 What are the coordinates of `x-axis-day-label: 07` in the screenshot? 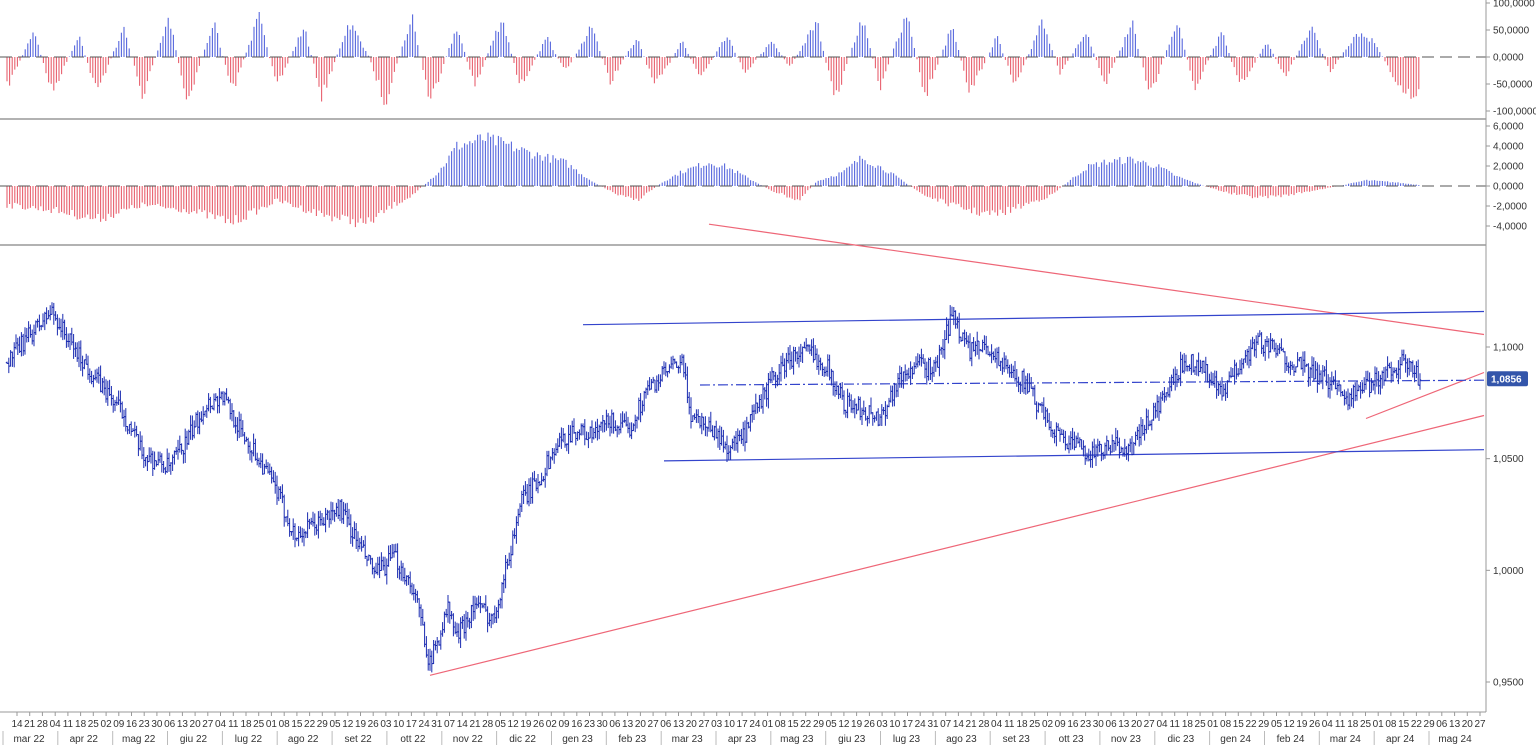 It's located at (450, 724).